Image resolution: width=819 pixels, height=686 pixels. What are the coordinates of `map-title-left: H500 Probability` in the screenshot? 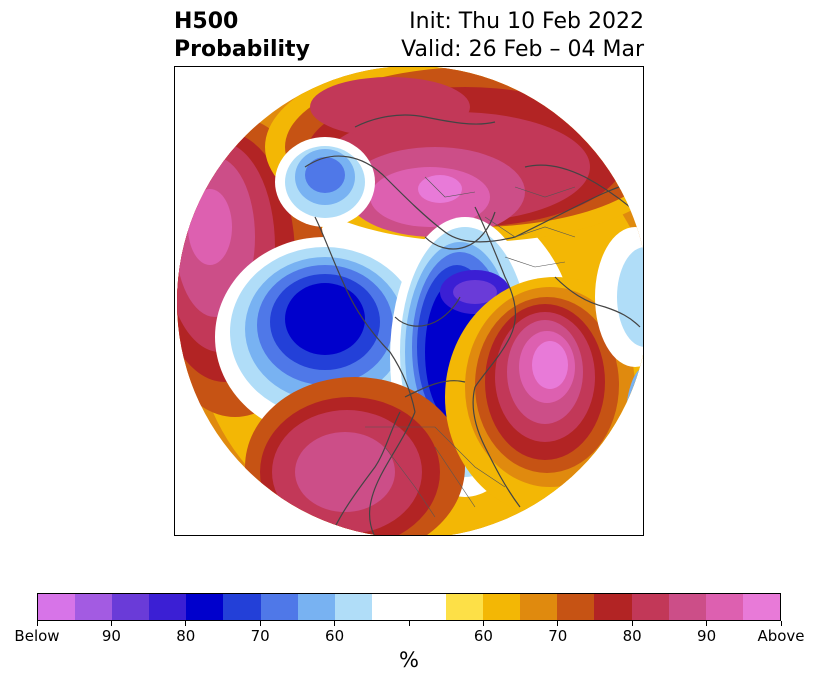 It's located at (242, 36).